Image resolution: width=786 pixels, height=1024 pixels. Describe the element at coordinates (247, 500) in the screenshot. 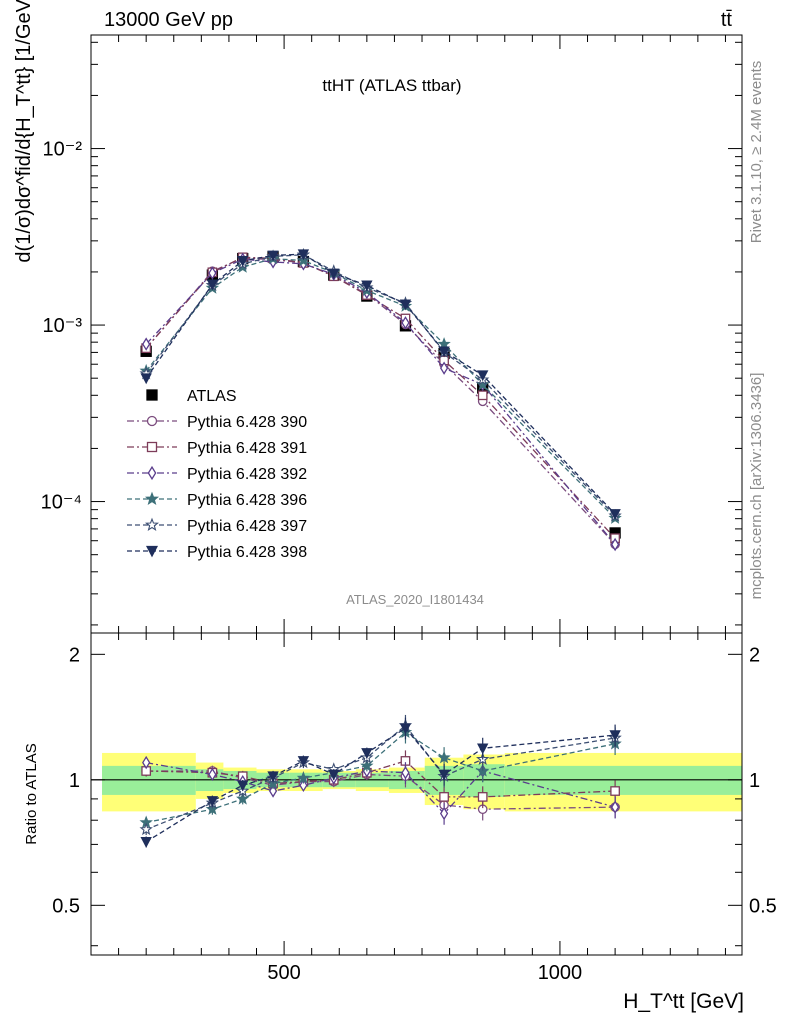

I see `legend-label: Pythia 6.428 396` at that location.